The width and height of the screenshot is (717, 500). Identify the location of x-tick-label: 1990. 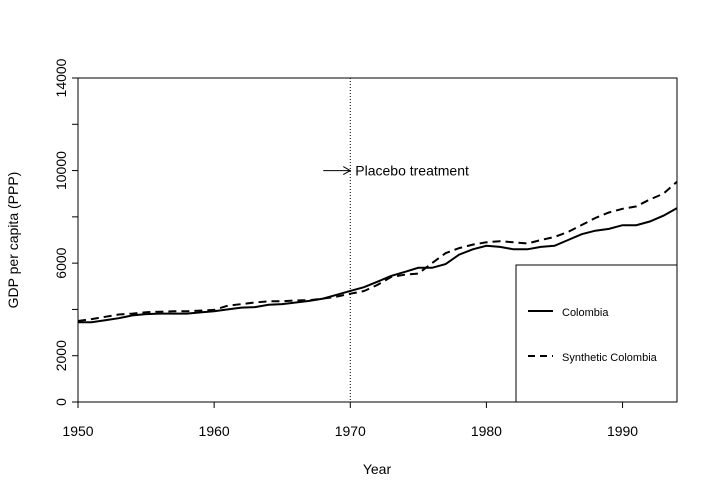
(622, 431).